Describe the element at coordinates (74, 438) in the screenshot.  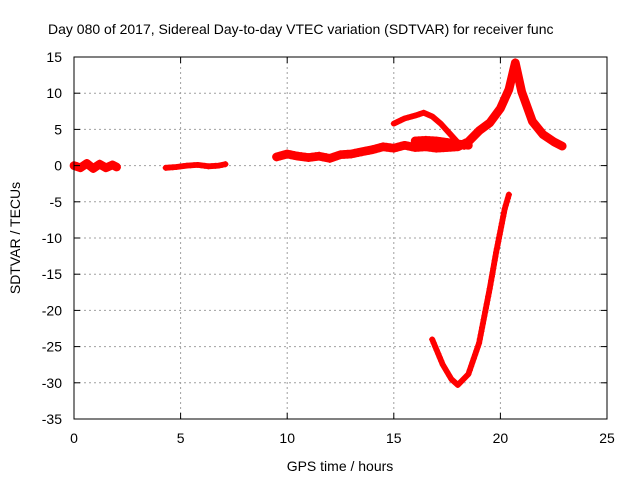
I see `x-tick-label: 0` at that location.